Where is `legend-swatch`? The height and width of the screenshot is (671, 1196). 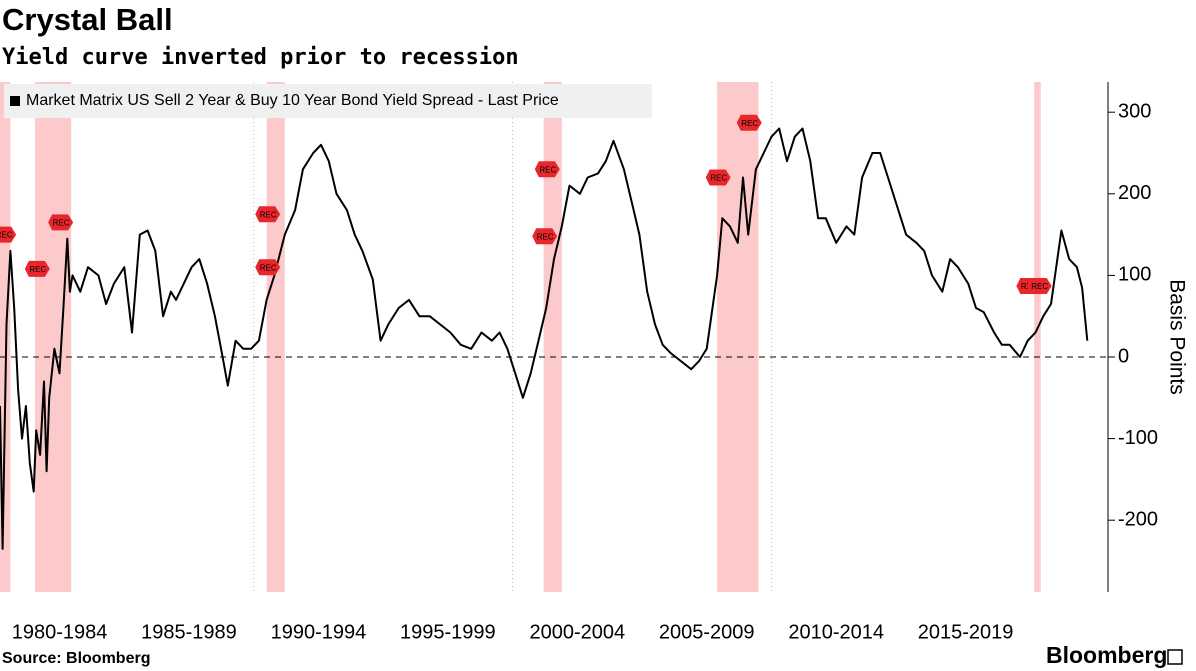 legend-swatch is located at coordinates (15, 101).